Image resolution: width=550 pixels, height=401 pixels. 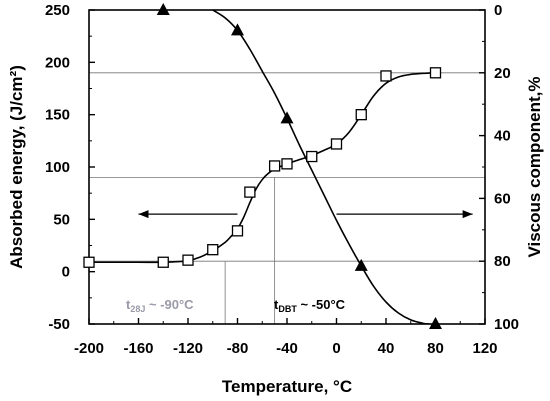 I want to click on arrow-left-head, so click(x=143, y=214).